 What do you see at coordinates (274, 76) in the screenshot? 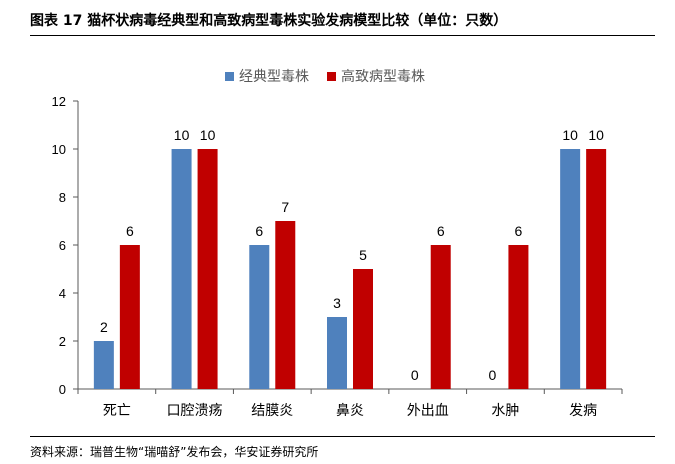
I see `legend-label: 经典型毒株` at bounding box center [274, 76].